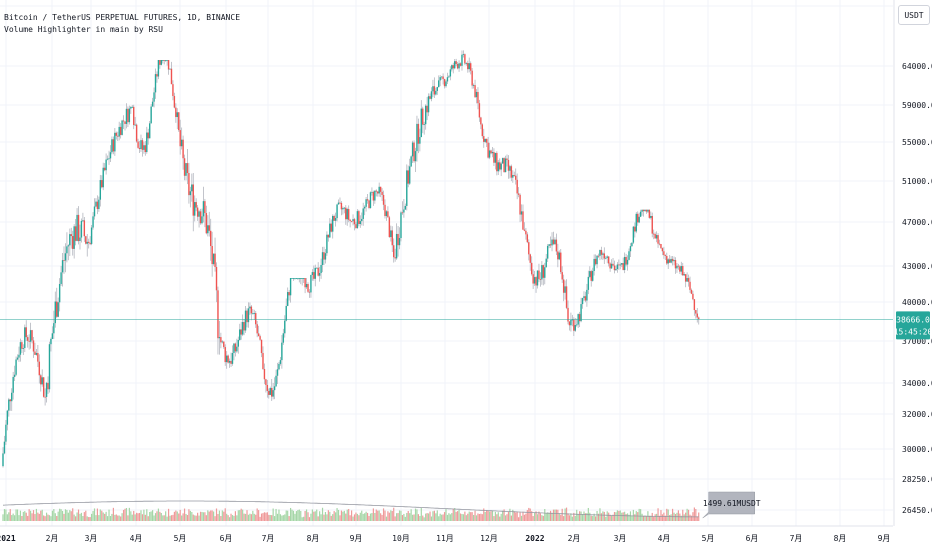 Image resolution: width=932 pixels, height=554 pixels. Describe the element at coordinates (917, 222) in the screenshot. I see `price-tick-label: 47000.0` at that location.